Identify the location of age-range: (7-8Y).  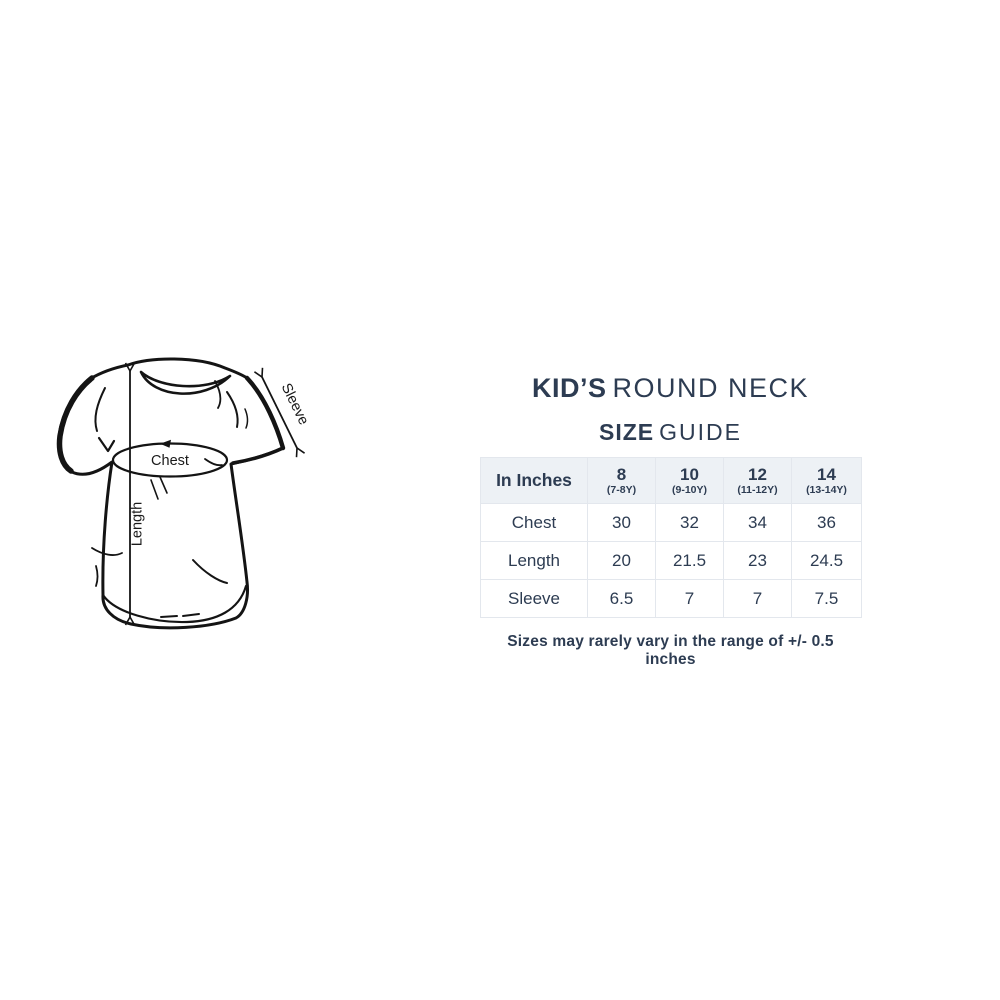
(621, 490).